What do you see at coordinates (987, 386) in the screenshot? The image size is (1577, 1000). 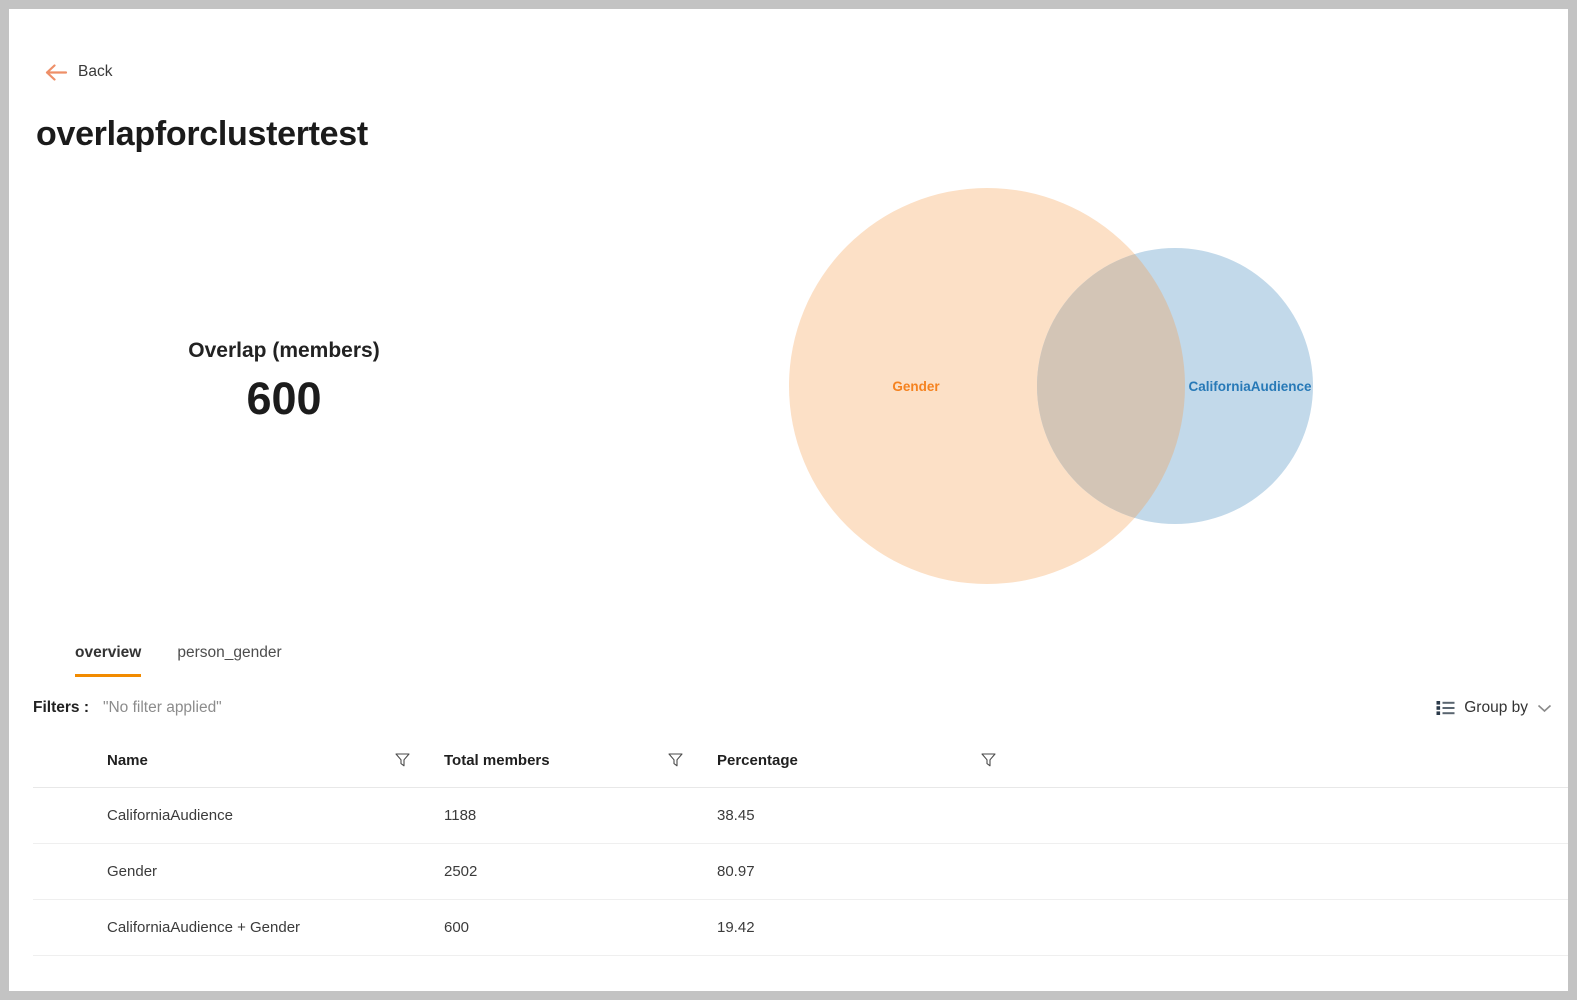 I see `venn-intersection` at bounding box center [987, 386].